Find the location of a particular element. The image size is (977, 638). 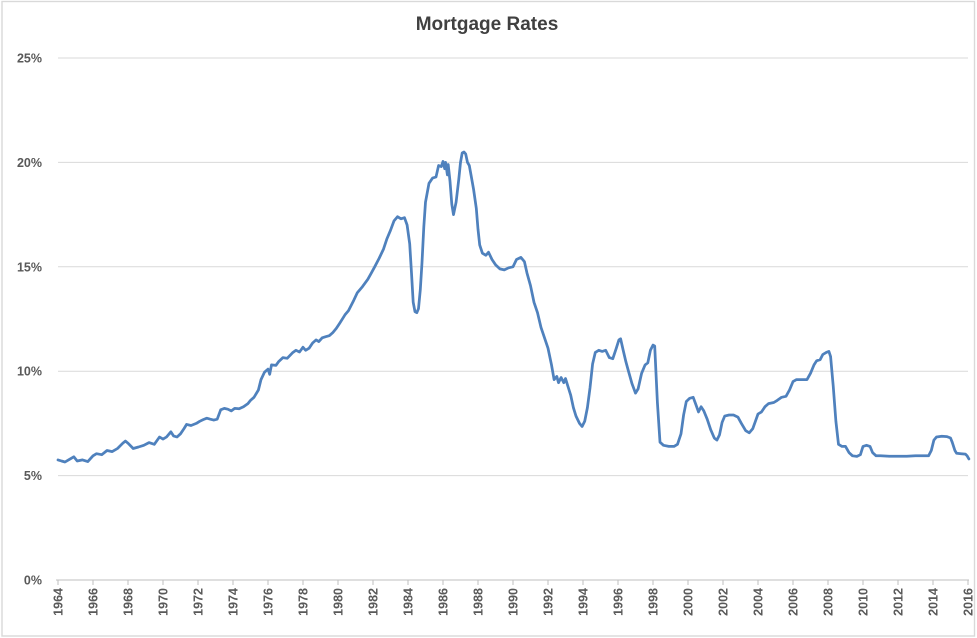

x-tick-label: 2002 is located at coordinates (724, 602).